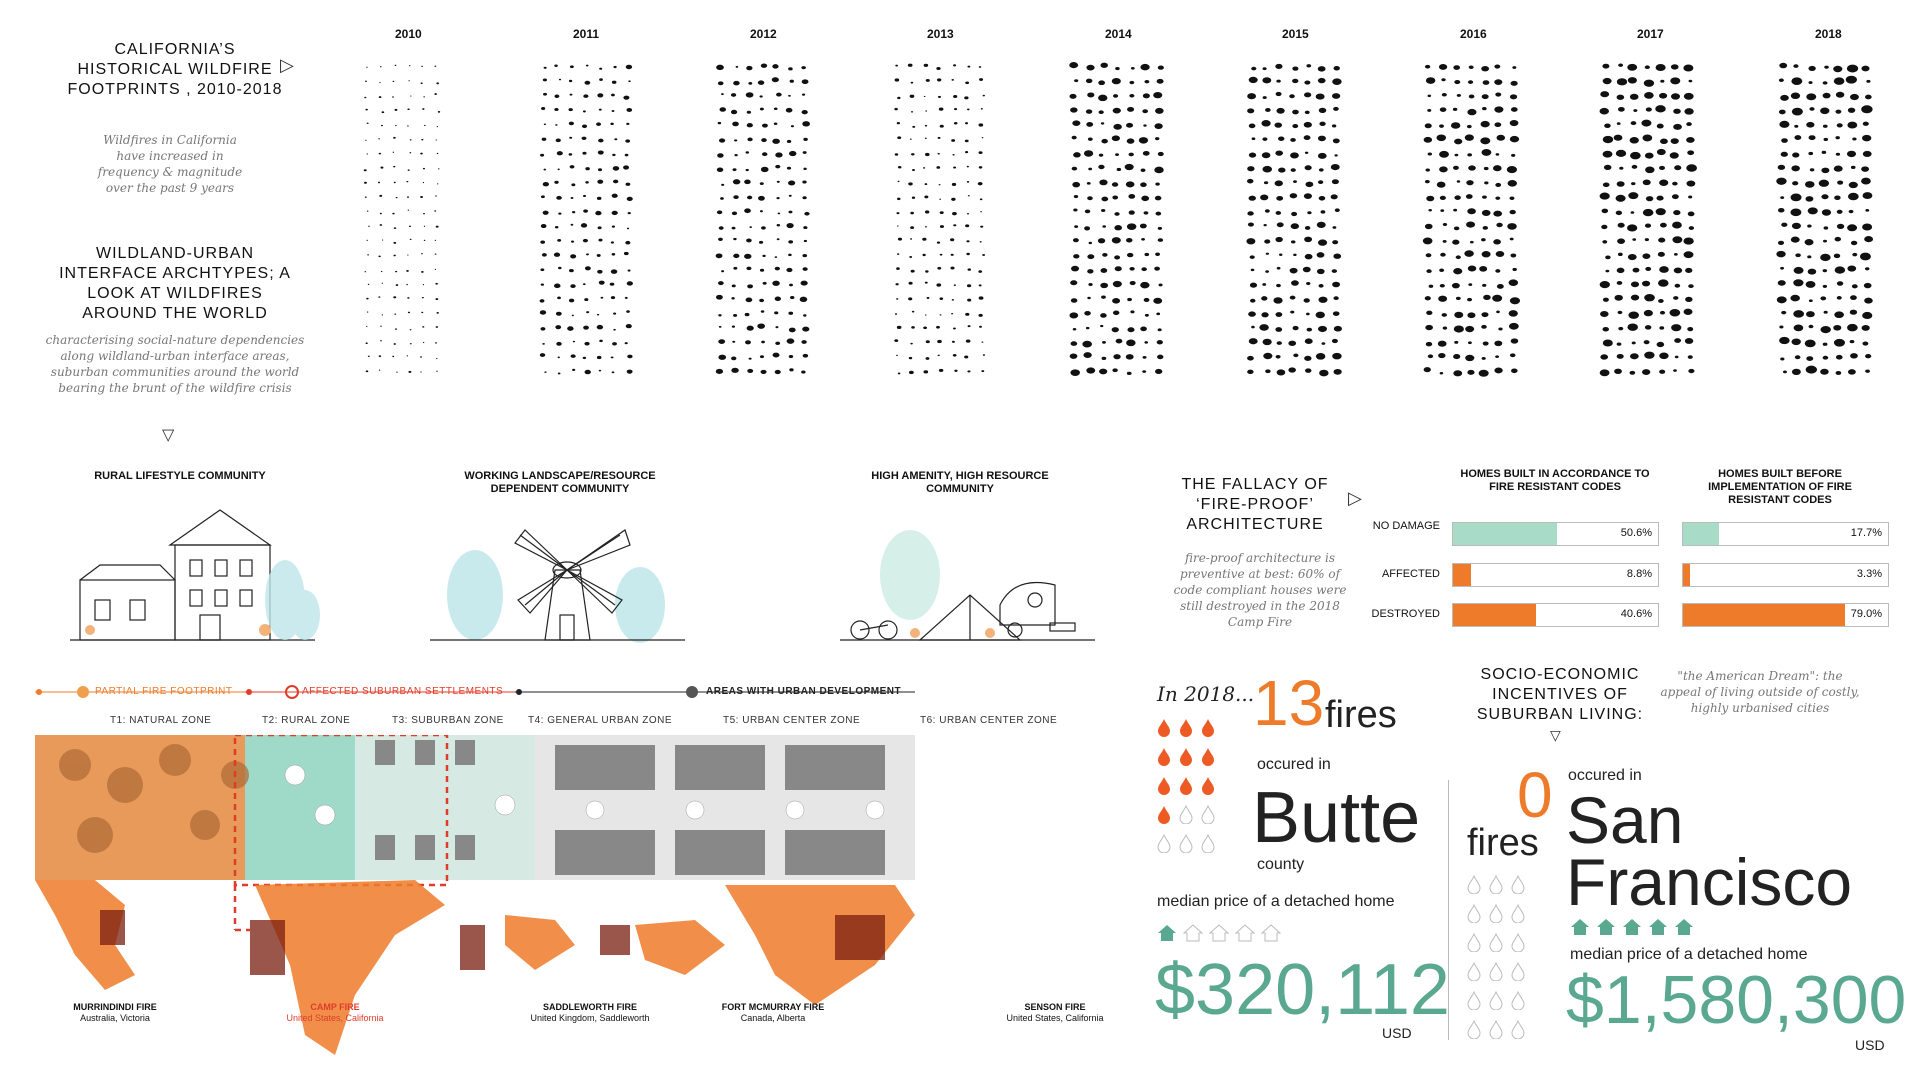 This screenshot has height=1081, width=1920. Describe the element at coordinates (1503, 843) in the screenshot. I see `sf-fires-word: fires` at that location.